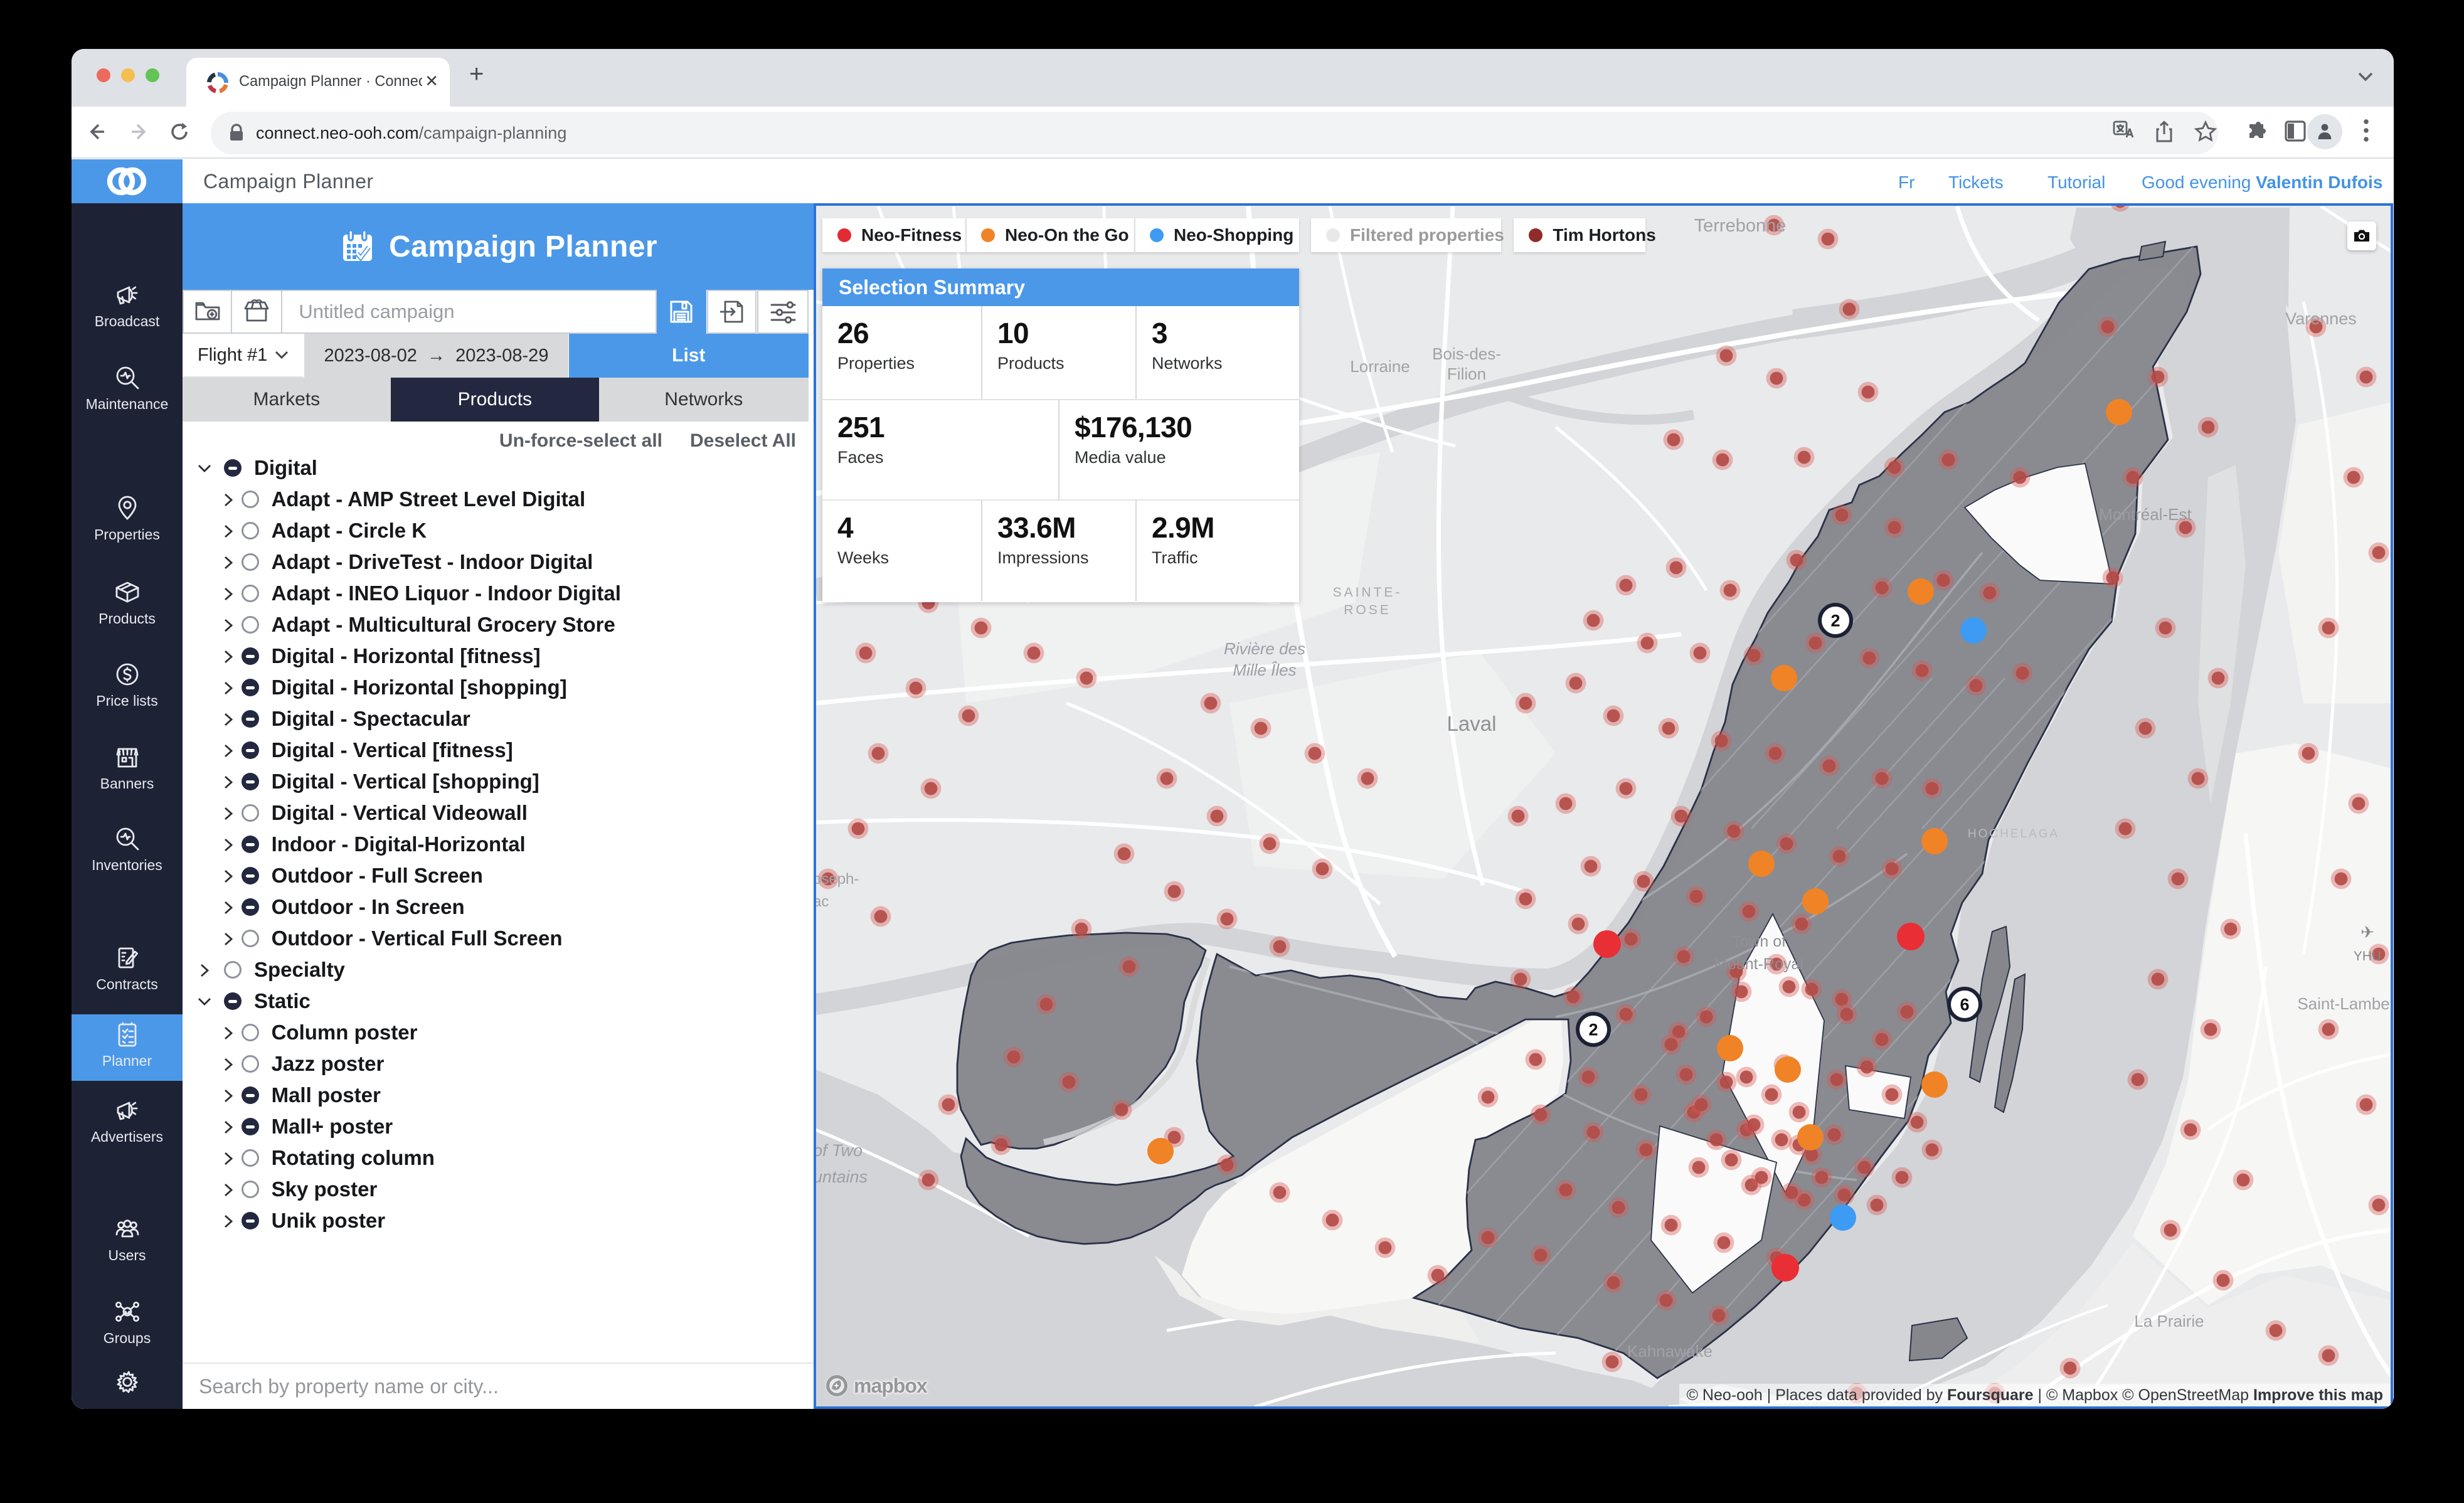 The width and height of the screenshot is (2464, 1503). I want to click on svg-text: La Prairie, so click(2169, 1321).